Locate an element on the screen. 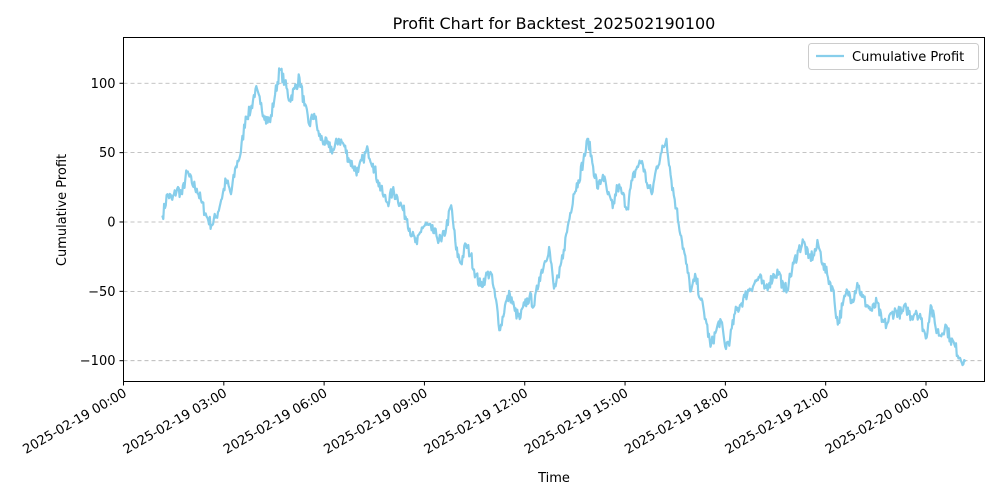 The width and height of the screenshot is (1000, 500). y-axis-label: Cumulative Profit is located at coordinates (62, 210).